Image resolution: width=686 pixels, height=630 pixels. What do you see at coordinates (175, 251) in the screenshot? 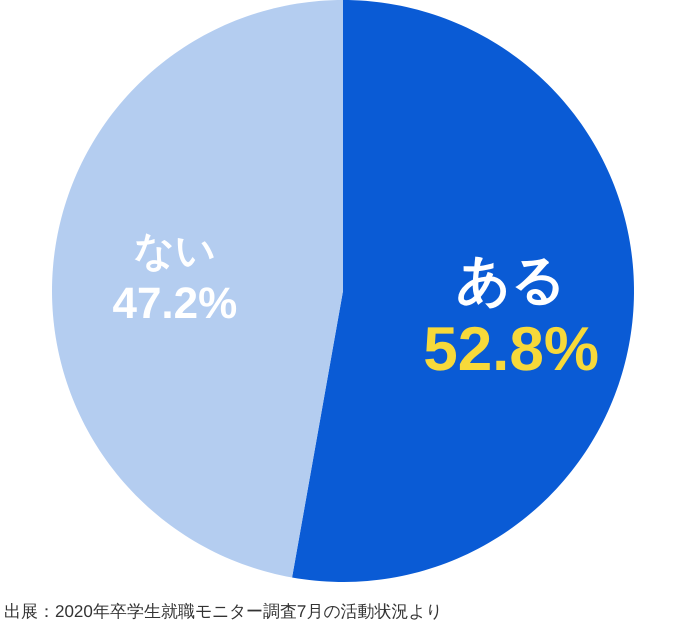
I see `slice-label: ない` at bounding box center [175, 251].